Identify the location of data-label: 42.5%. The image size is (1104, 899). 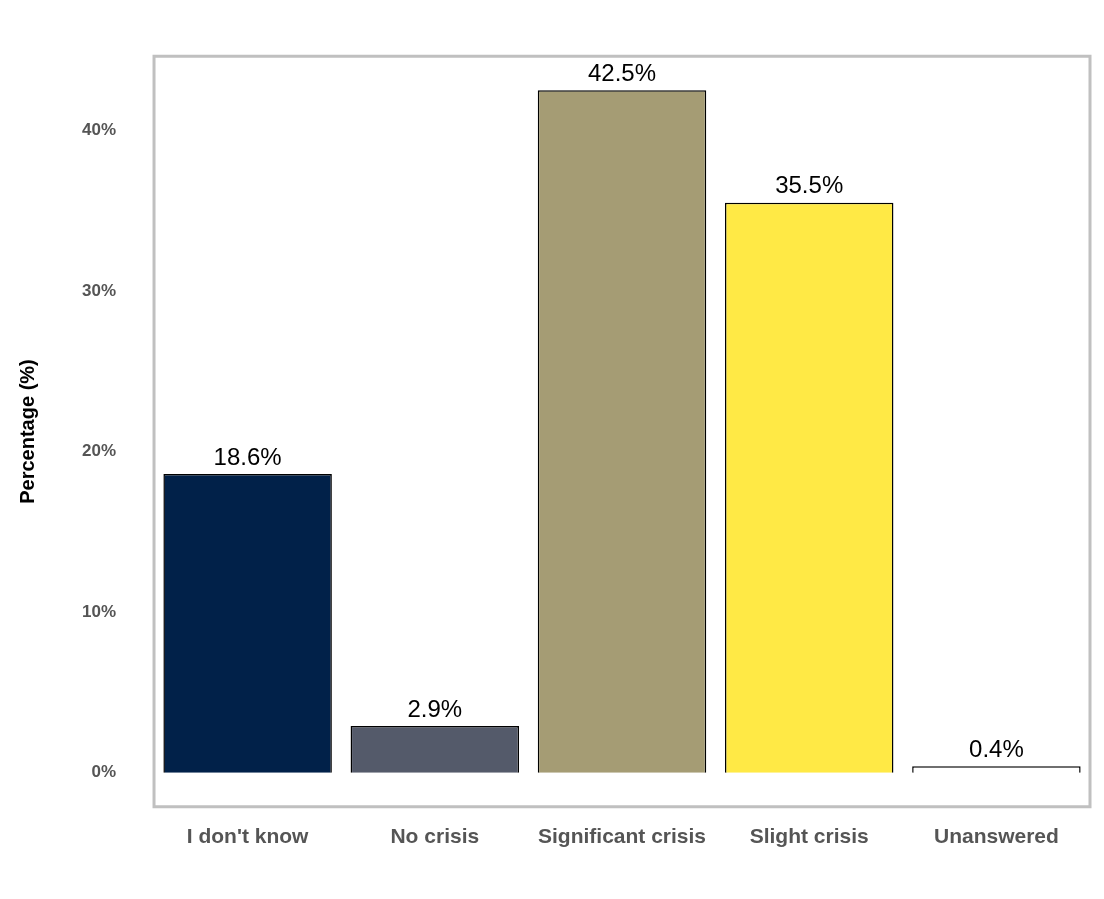
(622, 72).